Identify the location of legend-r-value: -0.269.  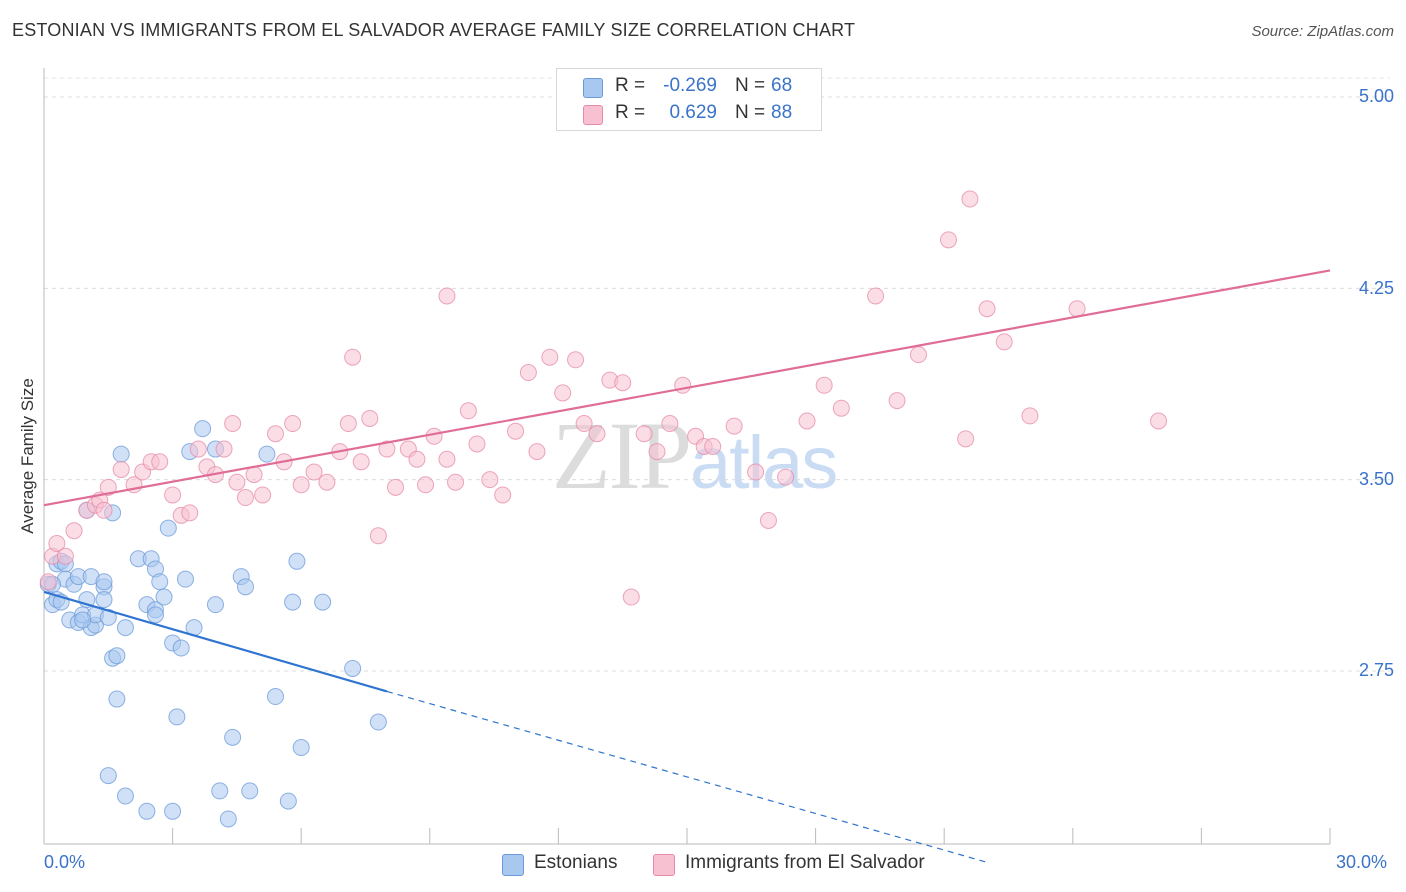
(690, 85).